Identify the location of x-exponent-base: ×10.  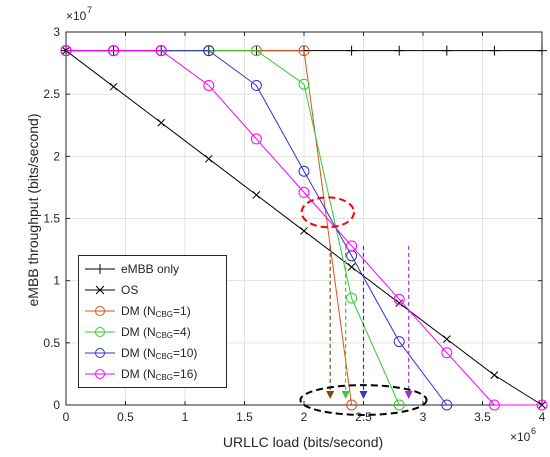
(520, 437).